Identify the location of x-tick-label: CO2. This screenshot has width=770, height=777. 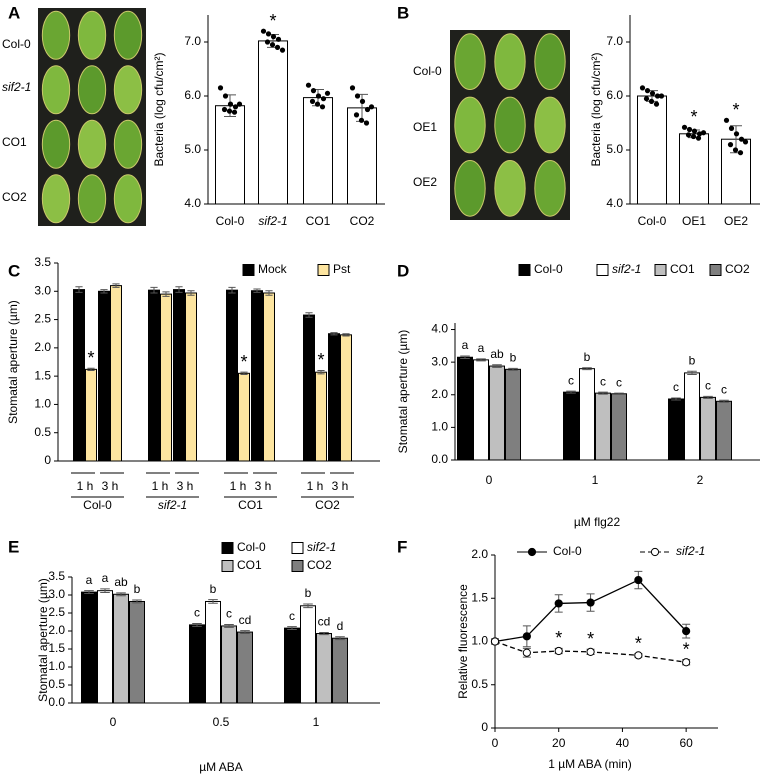
(362, 221).